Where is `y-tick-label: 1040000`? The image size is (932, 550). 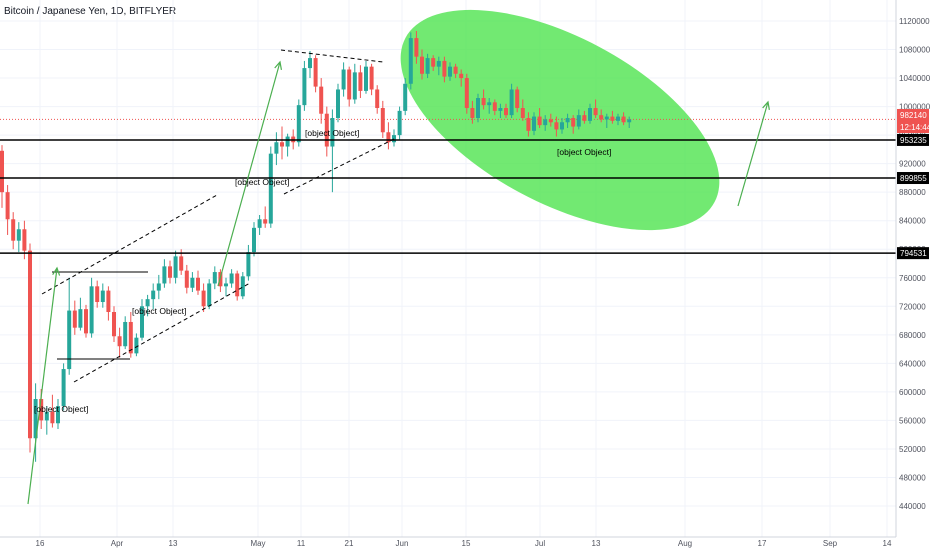 y-tick-label: 1040000 is located at coordinates (915, 78).